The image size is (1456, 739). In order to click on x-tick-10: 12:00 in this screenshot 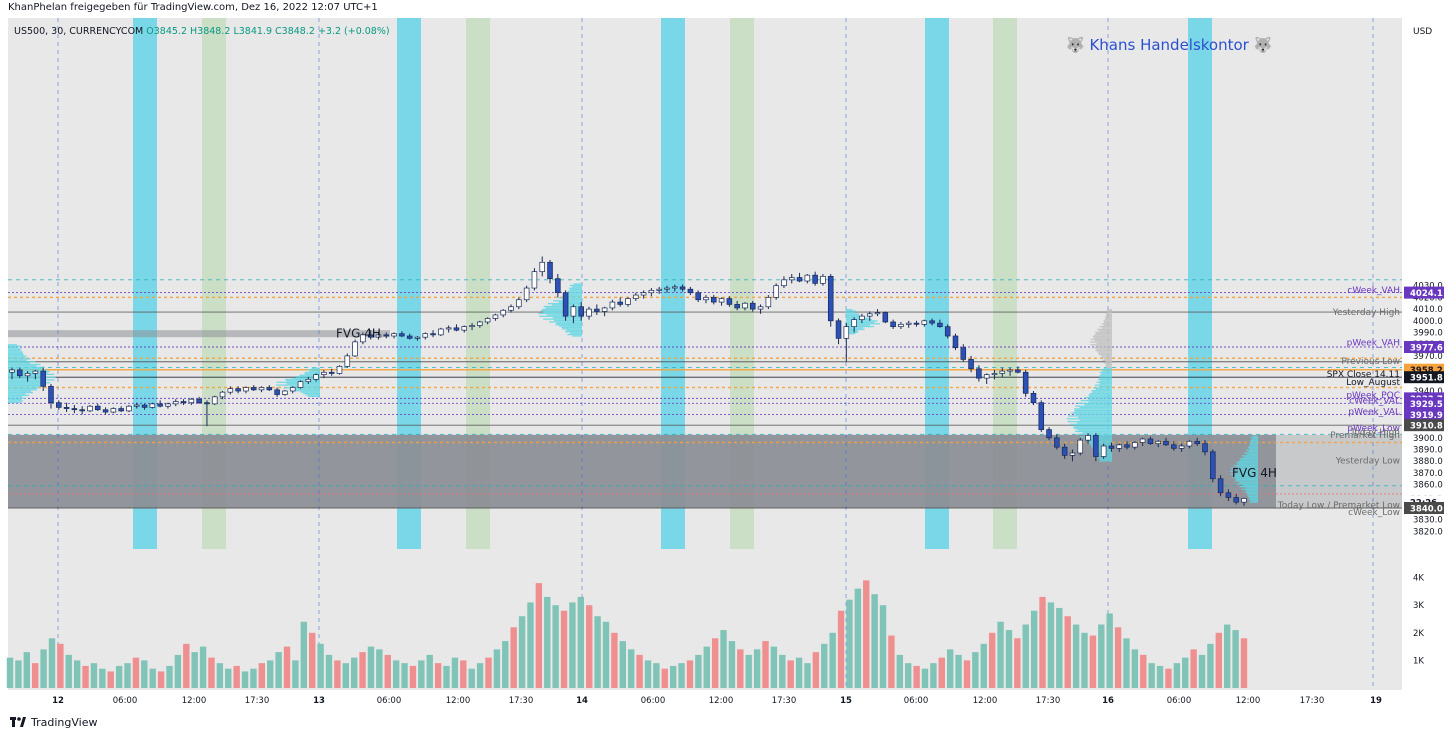, I will do `click(721, 701)`.